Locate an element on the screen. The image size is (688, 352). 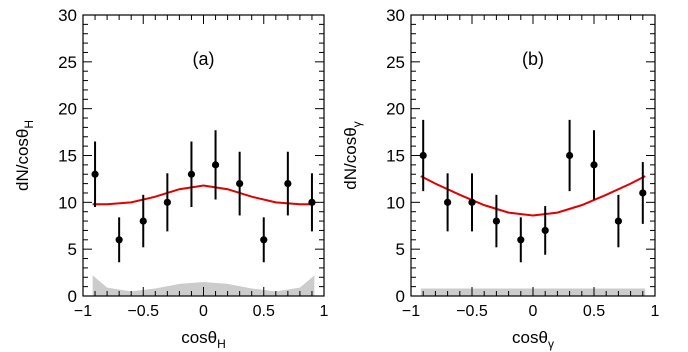
panel-label: (b) is located at coordinates (533, 59).